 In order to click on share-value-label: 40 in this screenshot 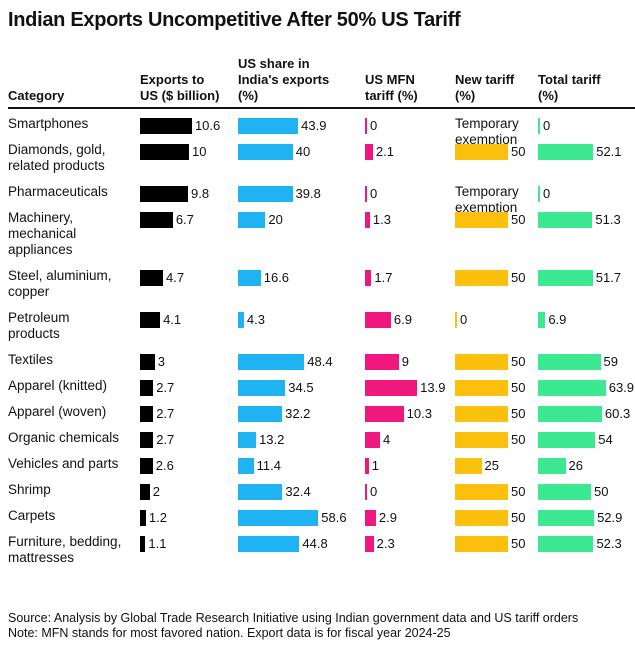, I will do `click(303, 151)`.